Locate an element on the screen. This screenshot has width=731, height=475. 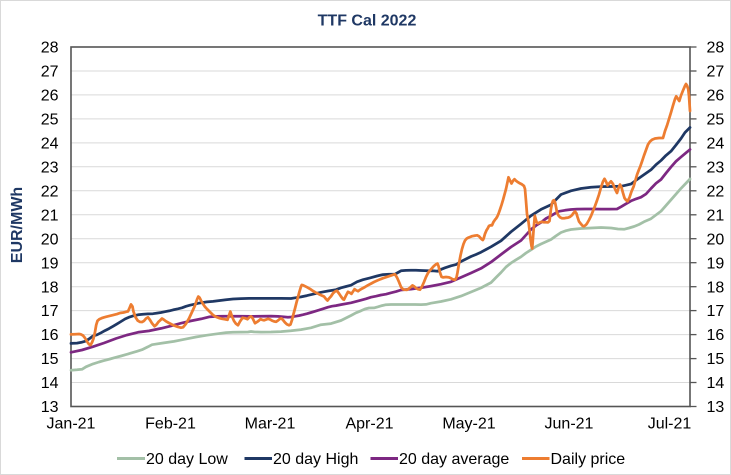
svg-text: Mar-21 is located at coordinates (270, 424).